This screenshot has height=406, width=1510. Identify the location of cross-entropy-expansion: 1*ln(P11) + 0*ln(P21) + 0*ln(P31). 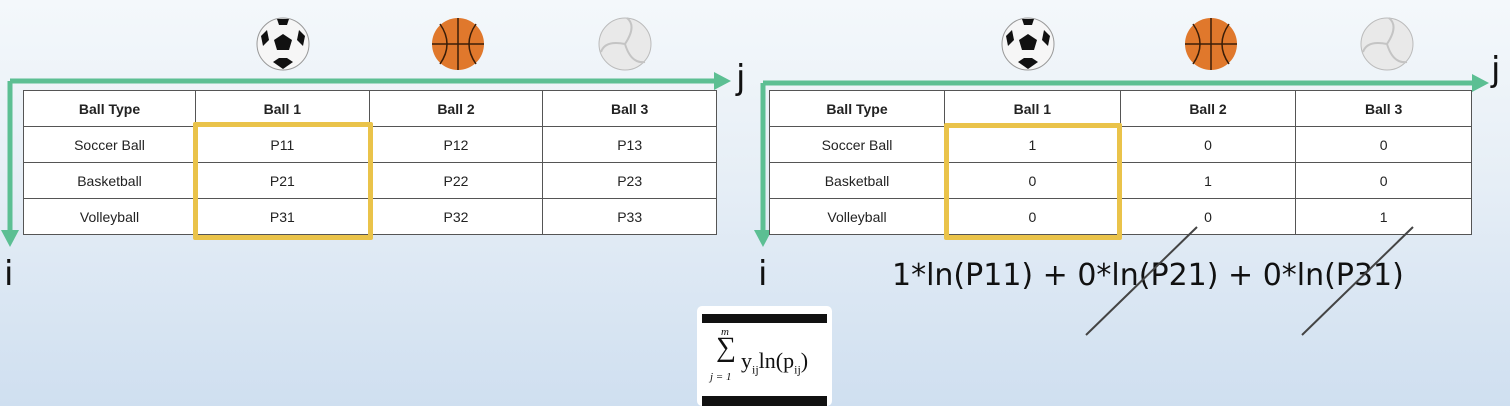
(1148, 275).